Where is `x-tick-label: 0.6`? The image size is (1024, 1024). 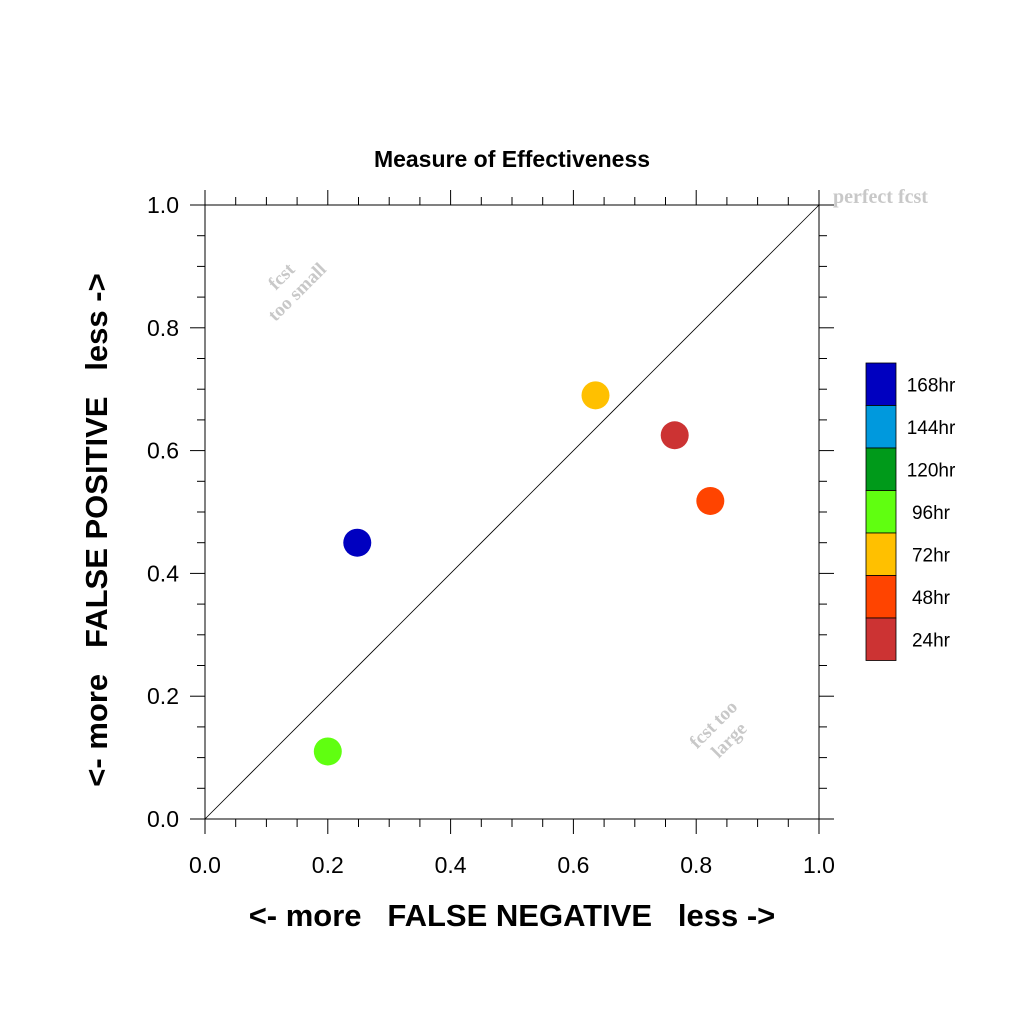
x-tick-label: 0.6 is located at coordinates (573, 865).